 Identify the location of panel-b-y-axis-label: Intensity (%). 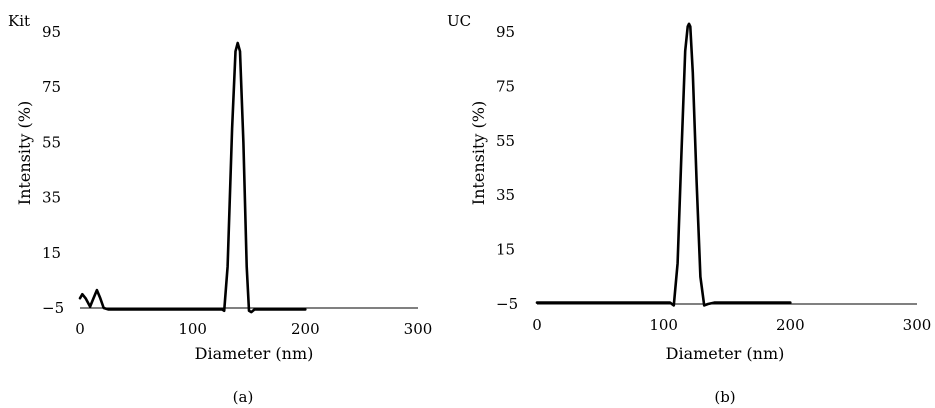
(478, 153).